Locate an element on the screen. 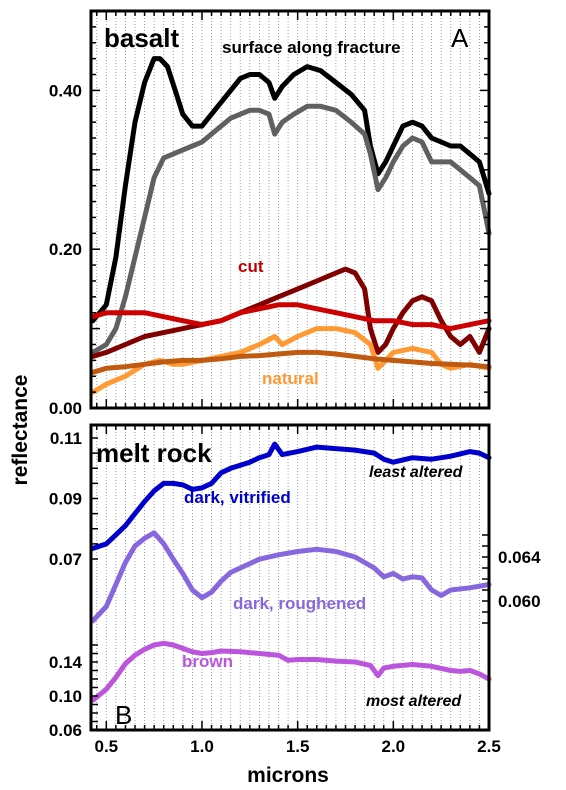 Image resolution: width=566 pixels, height=790 pixels. series-label-brown: brown is located at coordinates (207, 661).